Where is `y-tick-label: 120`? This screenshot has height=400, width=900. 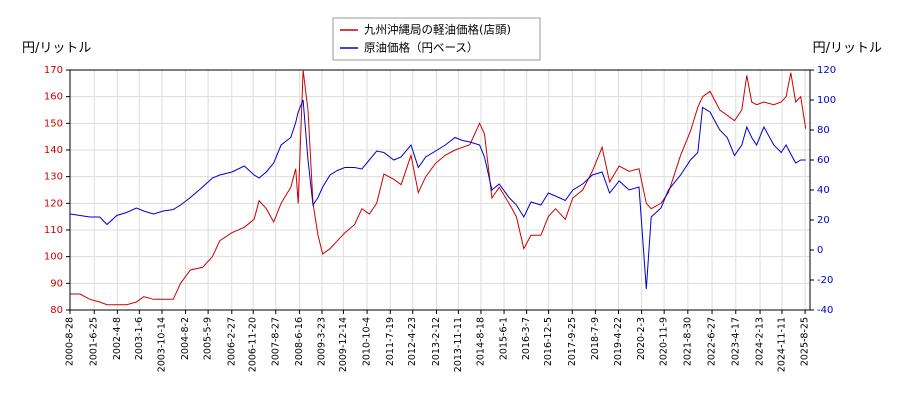
y-tick-label: 120 is located at coordinates (53, 203).